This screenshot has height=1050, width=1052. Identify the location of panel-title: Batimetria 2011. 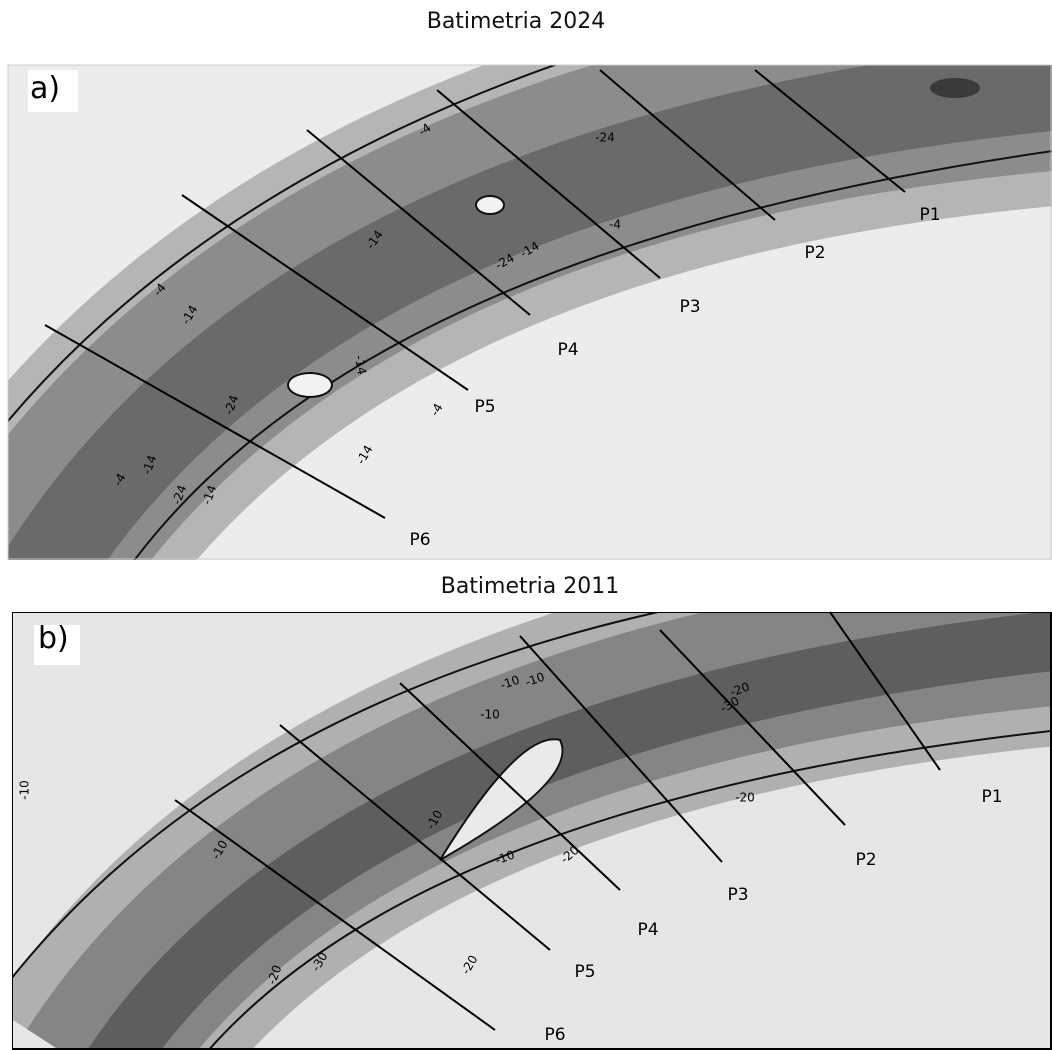
(530, 586).